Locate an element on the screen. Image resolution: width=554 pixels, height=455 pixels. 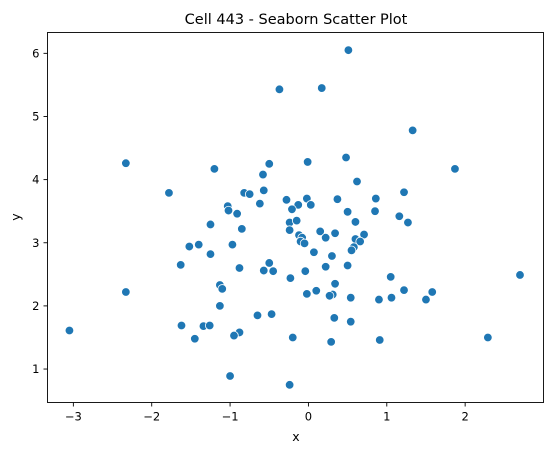
y-tick-label: 6 is located at coordinates (35, 53).